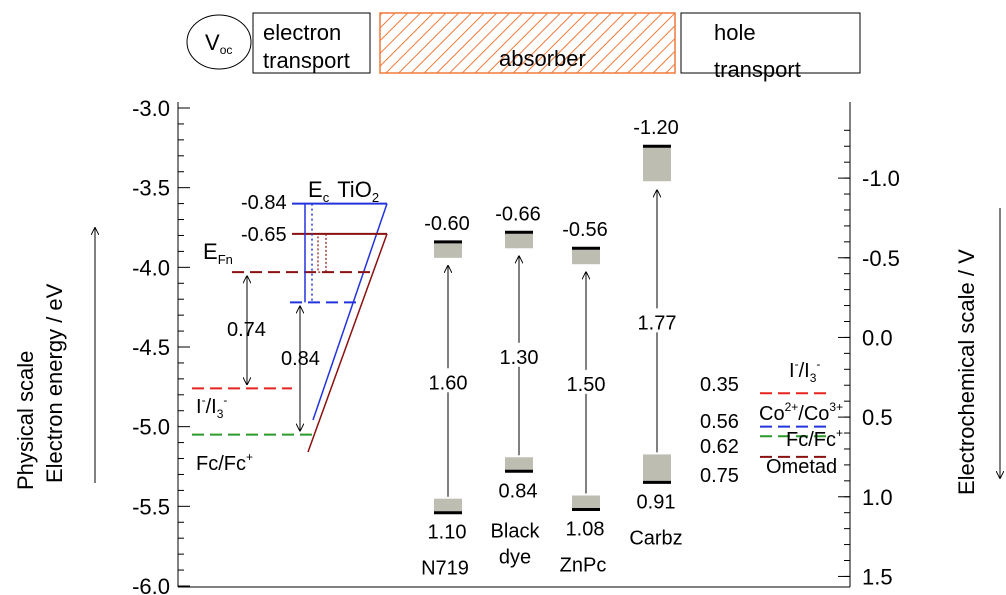 This screenshot has width=1006, height=595. Describe the element at coordinates (515, 557) in the screenshot. I see `dye-name-line2: dye` at that location.